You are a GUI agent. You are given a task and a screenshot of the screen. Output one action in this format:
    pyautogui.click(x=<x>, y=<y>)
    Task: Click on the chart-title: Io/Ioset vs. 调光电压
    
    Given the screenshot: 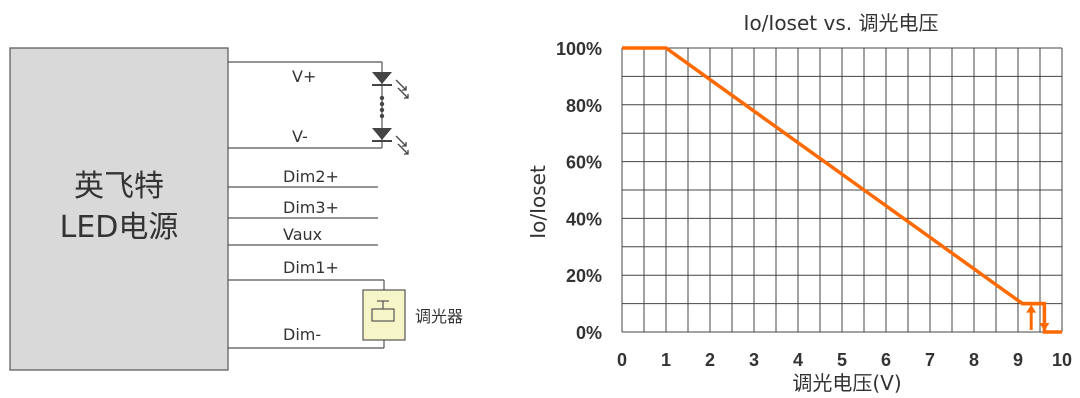 What is the action you would take?
    pyautogui.click(x=841, y=23)
    